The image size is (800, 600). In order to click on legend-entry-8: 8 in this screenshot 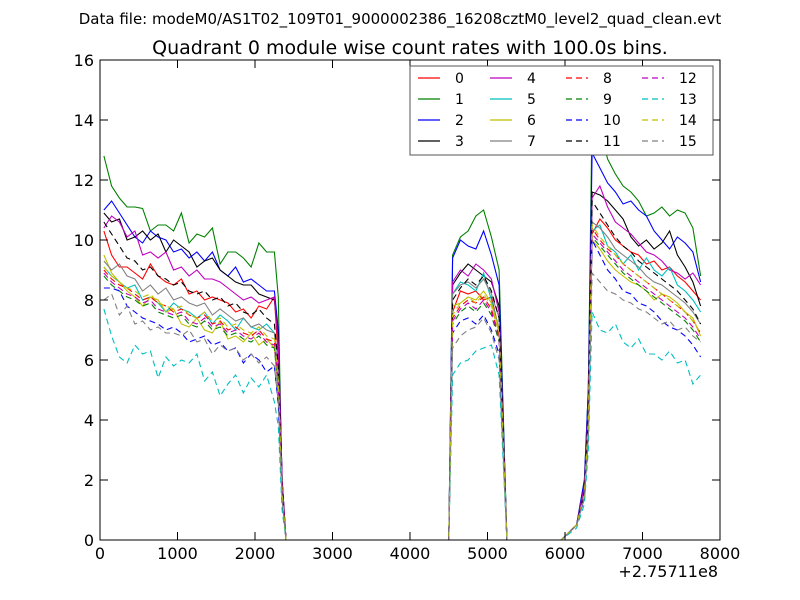, I will do `click(589, 79)`.